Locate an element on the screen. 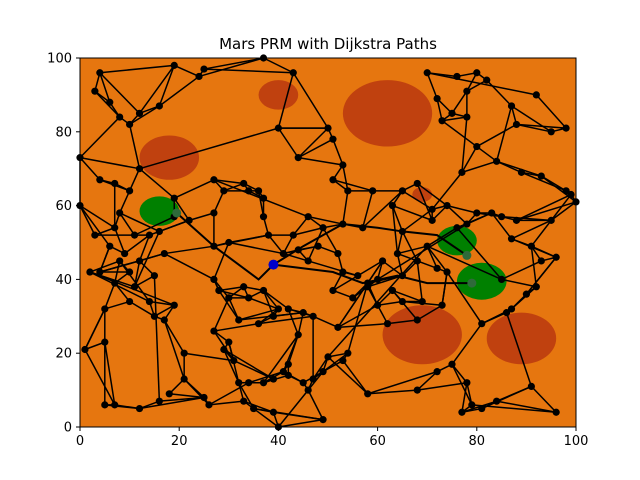 Image resolution: width=640 pixels, height=480 pixels. x-tick-label: 40 is located at coordinates (278, 441).